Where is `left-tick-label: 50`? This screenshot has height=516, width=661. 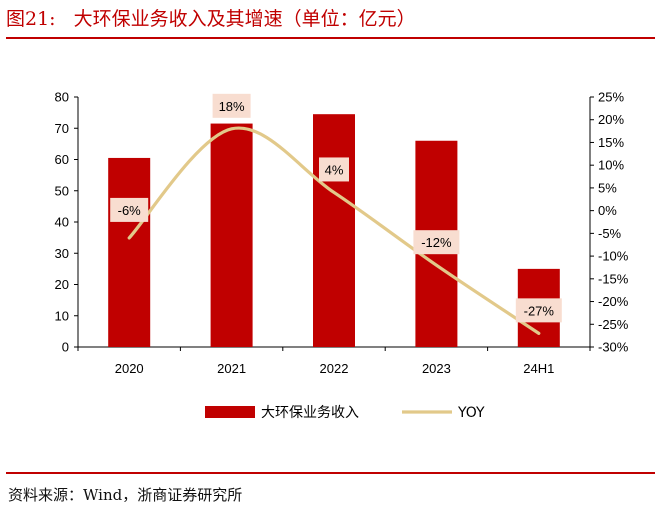 left-tick-label: 50 is located at coordinates (62, 190).